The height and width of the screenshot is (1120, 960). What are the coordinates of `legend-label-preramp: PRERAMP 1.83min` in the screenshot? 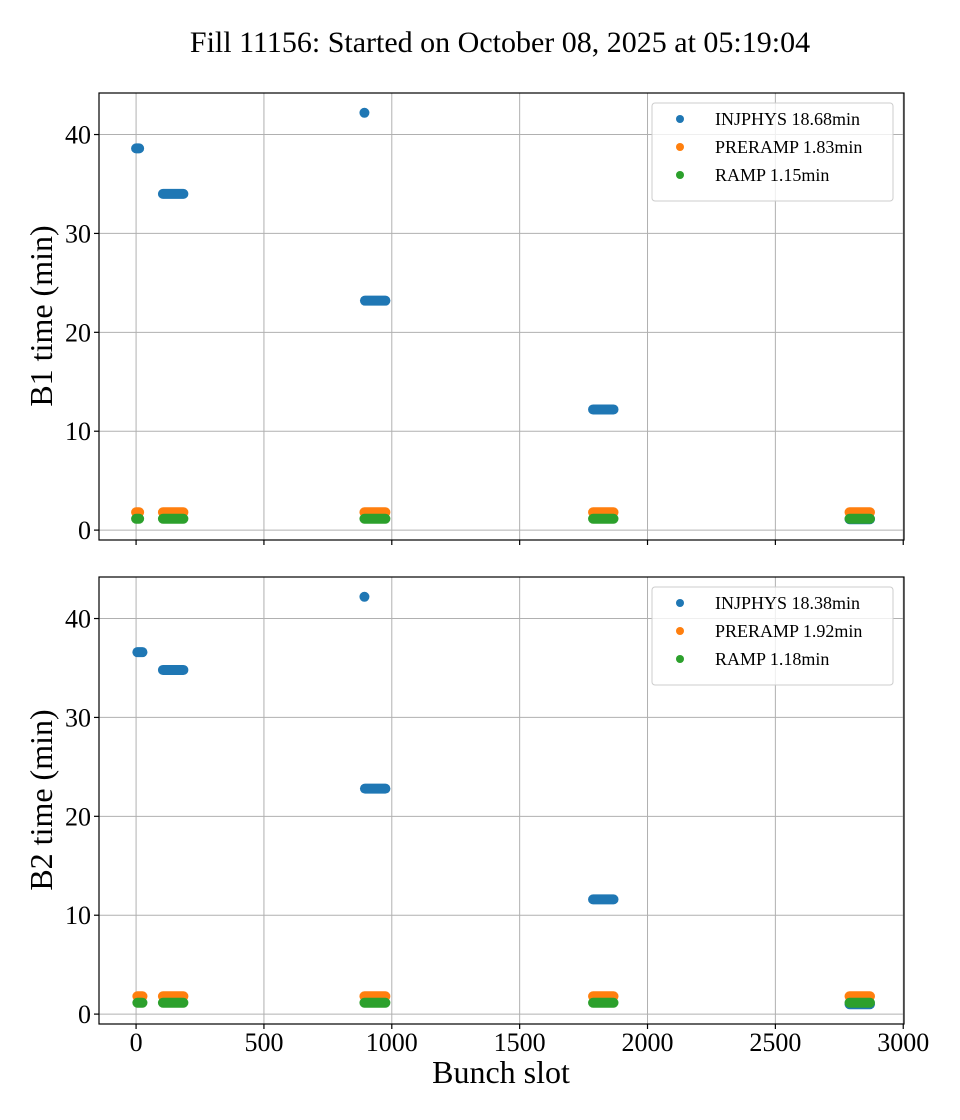 It's located at (788, 147).